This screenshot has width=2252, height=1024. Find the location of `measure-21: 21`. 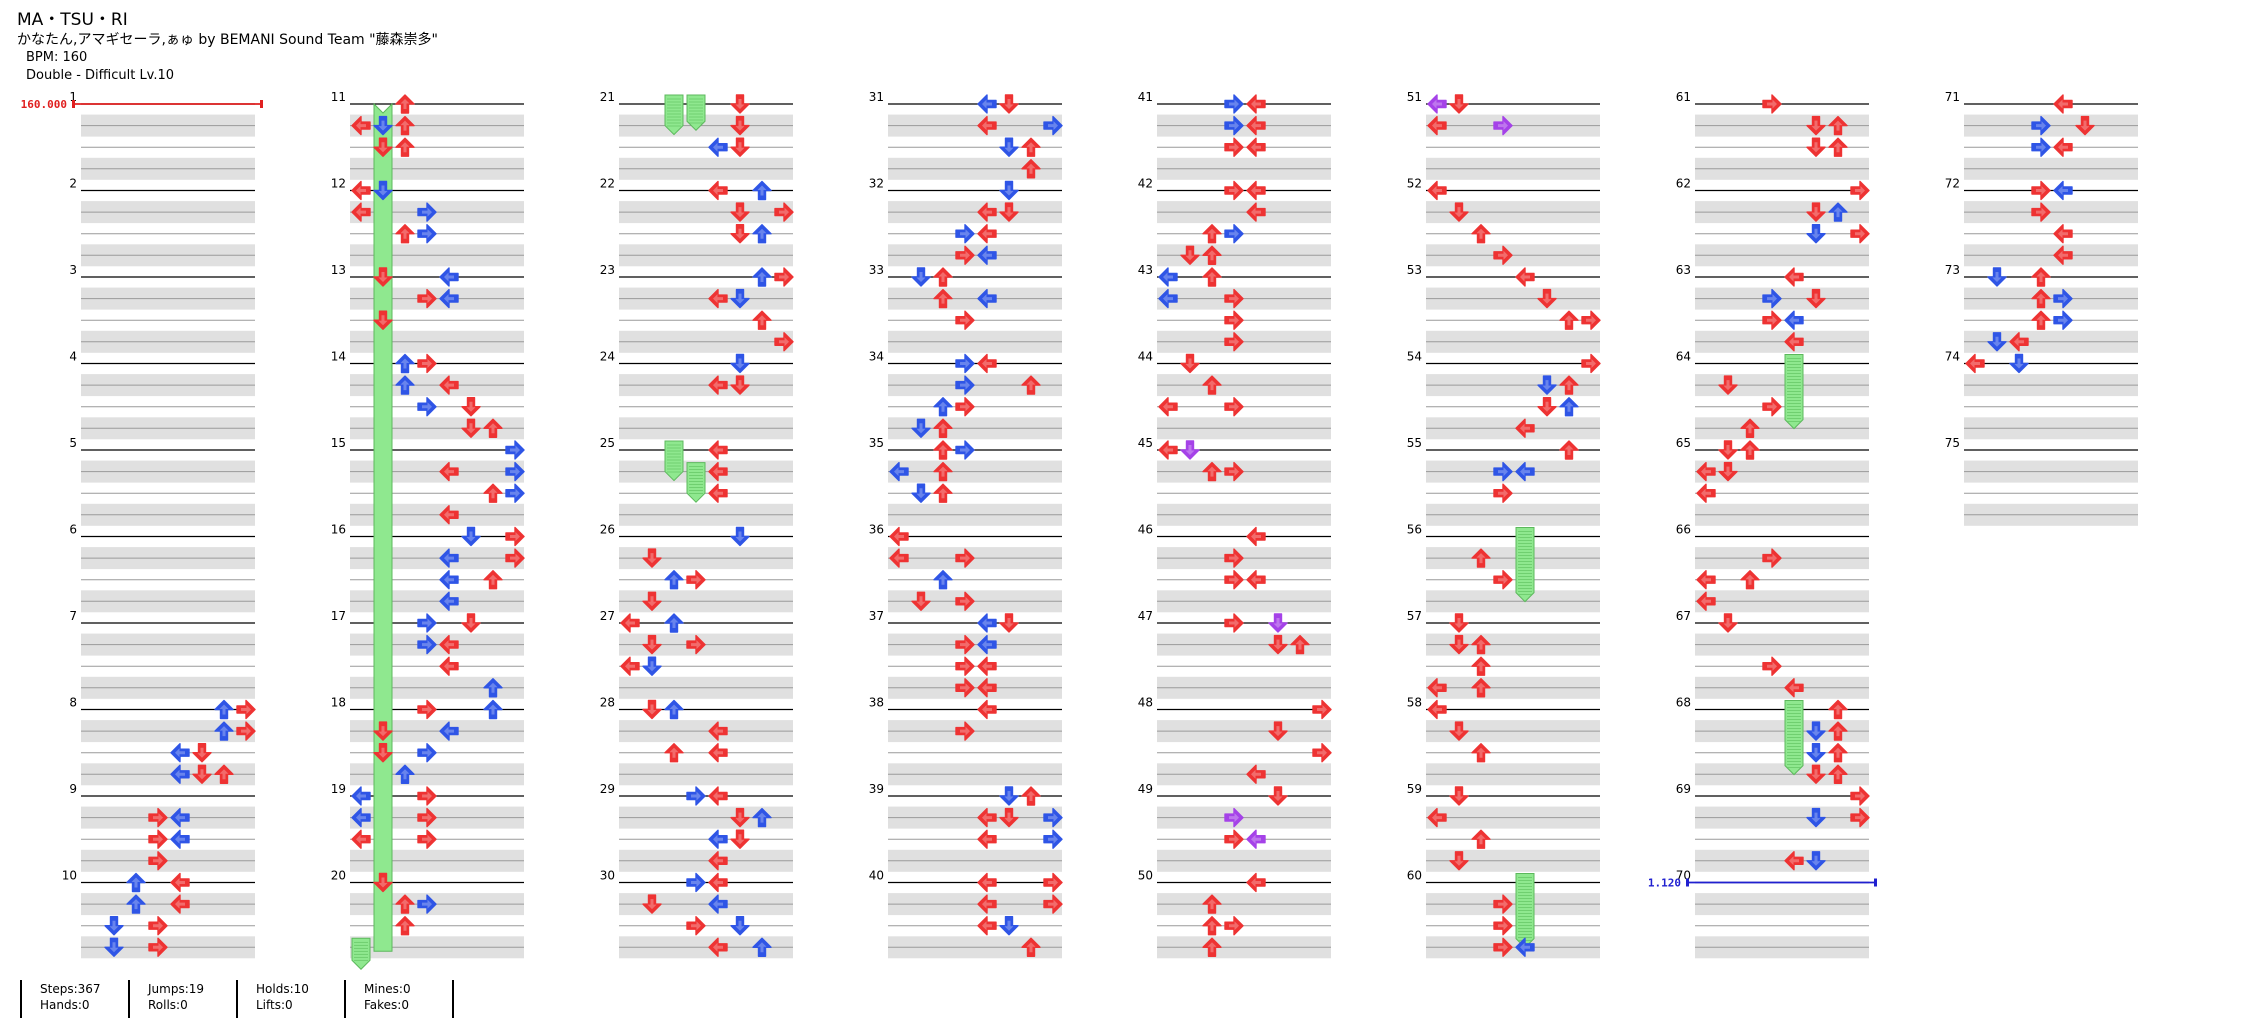

measure-21: 21 is located at coordinates (696, 135).